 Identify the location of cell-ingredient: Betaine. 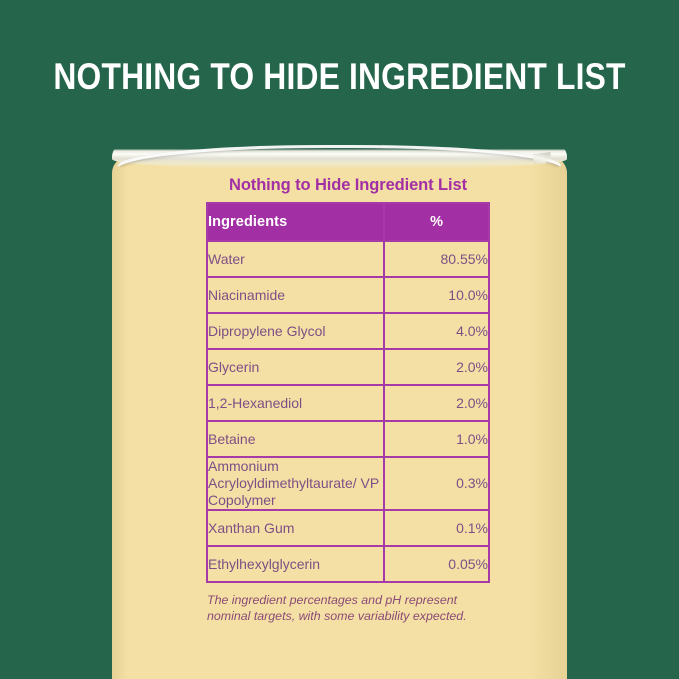
(295, 439).